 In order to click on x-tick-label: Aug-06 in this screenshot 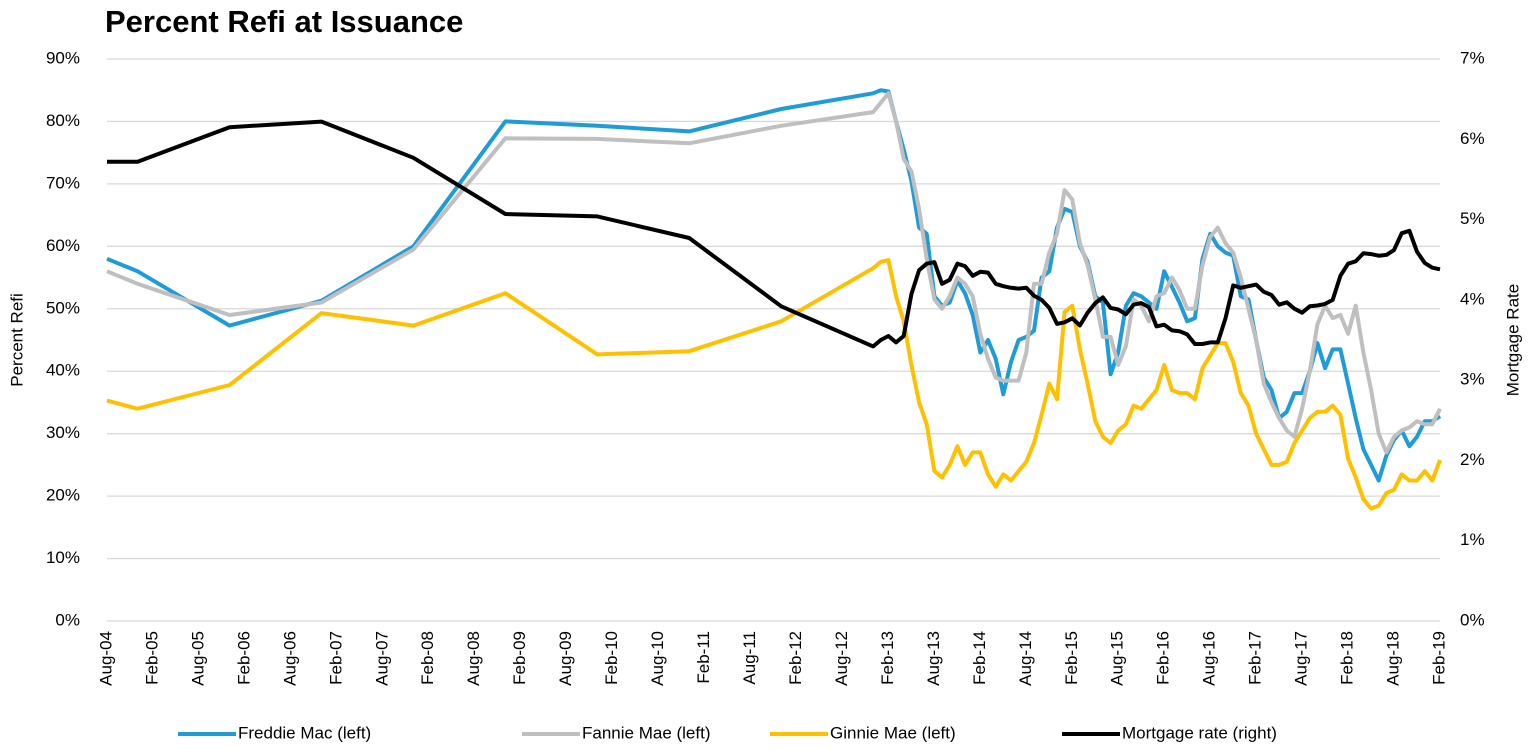, I will do `click(289, 658)`.